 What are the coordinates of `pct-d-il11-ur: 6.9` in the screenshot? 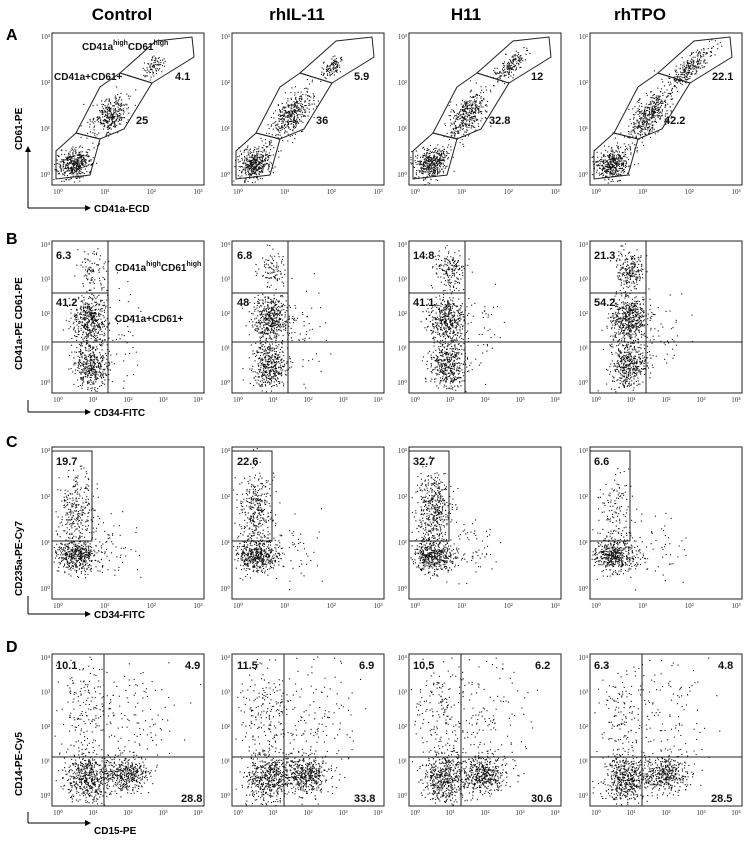 It's located at (366, 666).